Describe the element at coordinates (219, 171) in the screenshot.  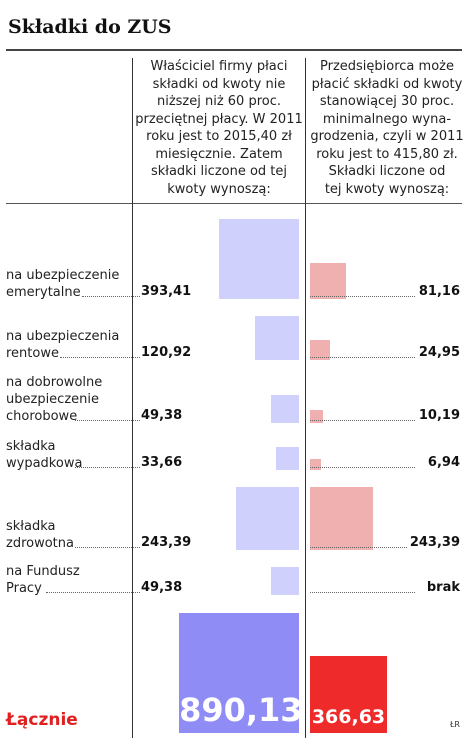
I see `column-header-line: składki liczone od tej` at that location.